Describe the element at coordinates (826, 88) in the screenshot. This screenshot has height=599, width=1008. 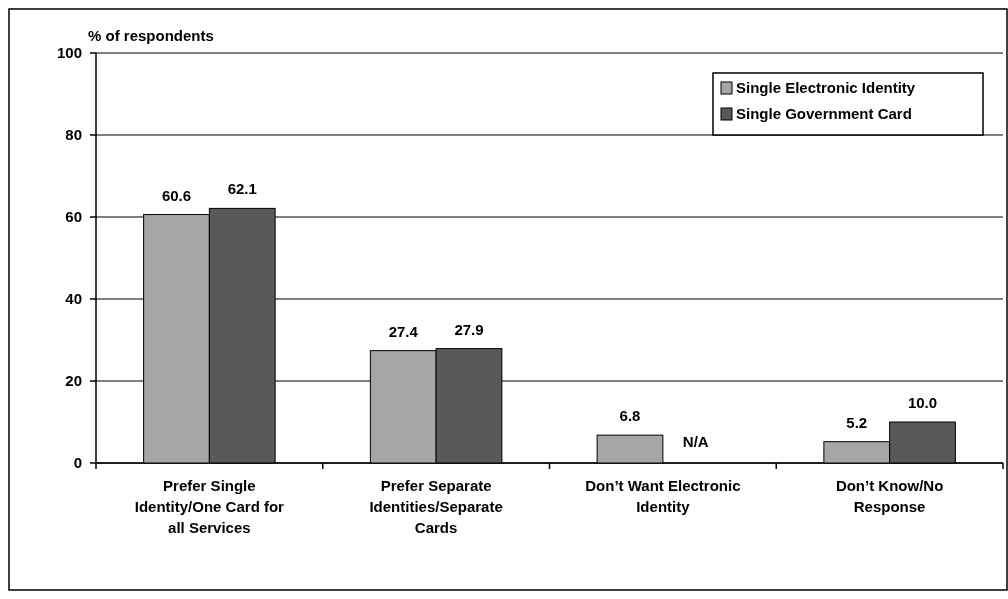
I see `legend-label: Single Electronic Identity` at that location.